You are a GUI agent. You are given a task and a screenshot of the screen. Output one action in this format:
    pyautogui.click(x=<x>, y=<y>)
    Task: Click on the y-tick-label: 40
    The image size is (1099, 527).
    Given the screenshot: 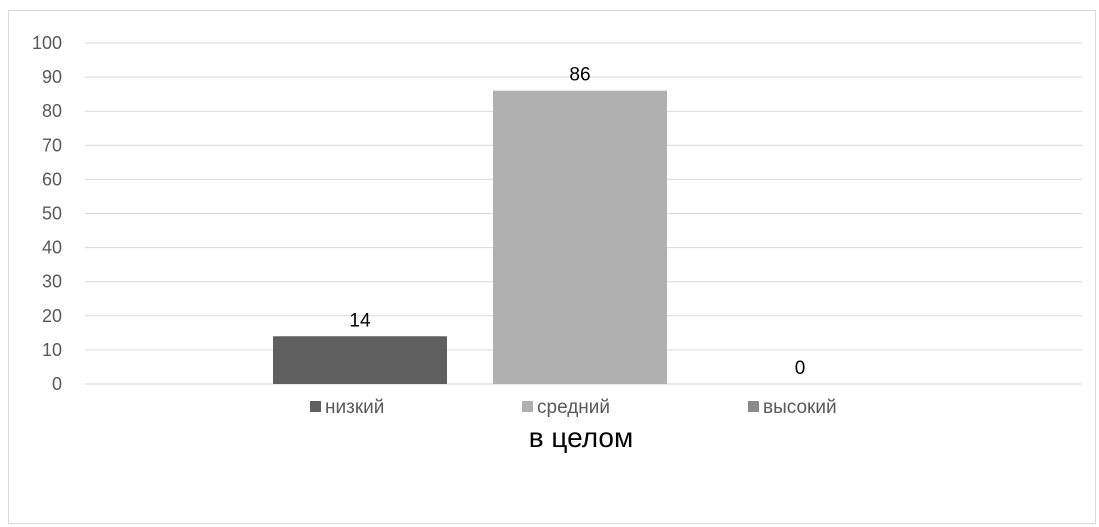 What is the action you would take?
    pyautogui.click(x=52, y=248)
    